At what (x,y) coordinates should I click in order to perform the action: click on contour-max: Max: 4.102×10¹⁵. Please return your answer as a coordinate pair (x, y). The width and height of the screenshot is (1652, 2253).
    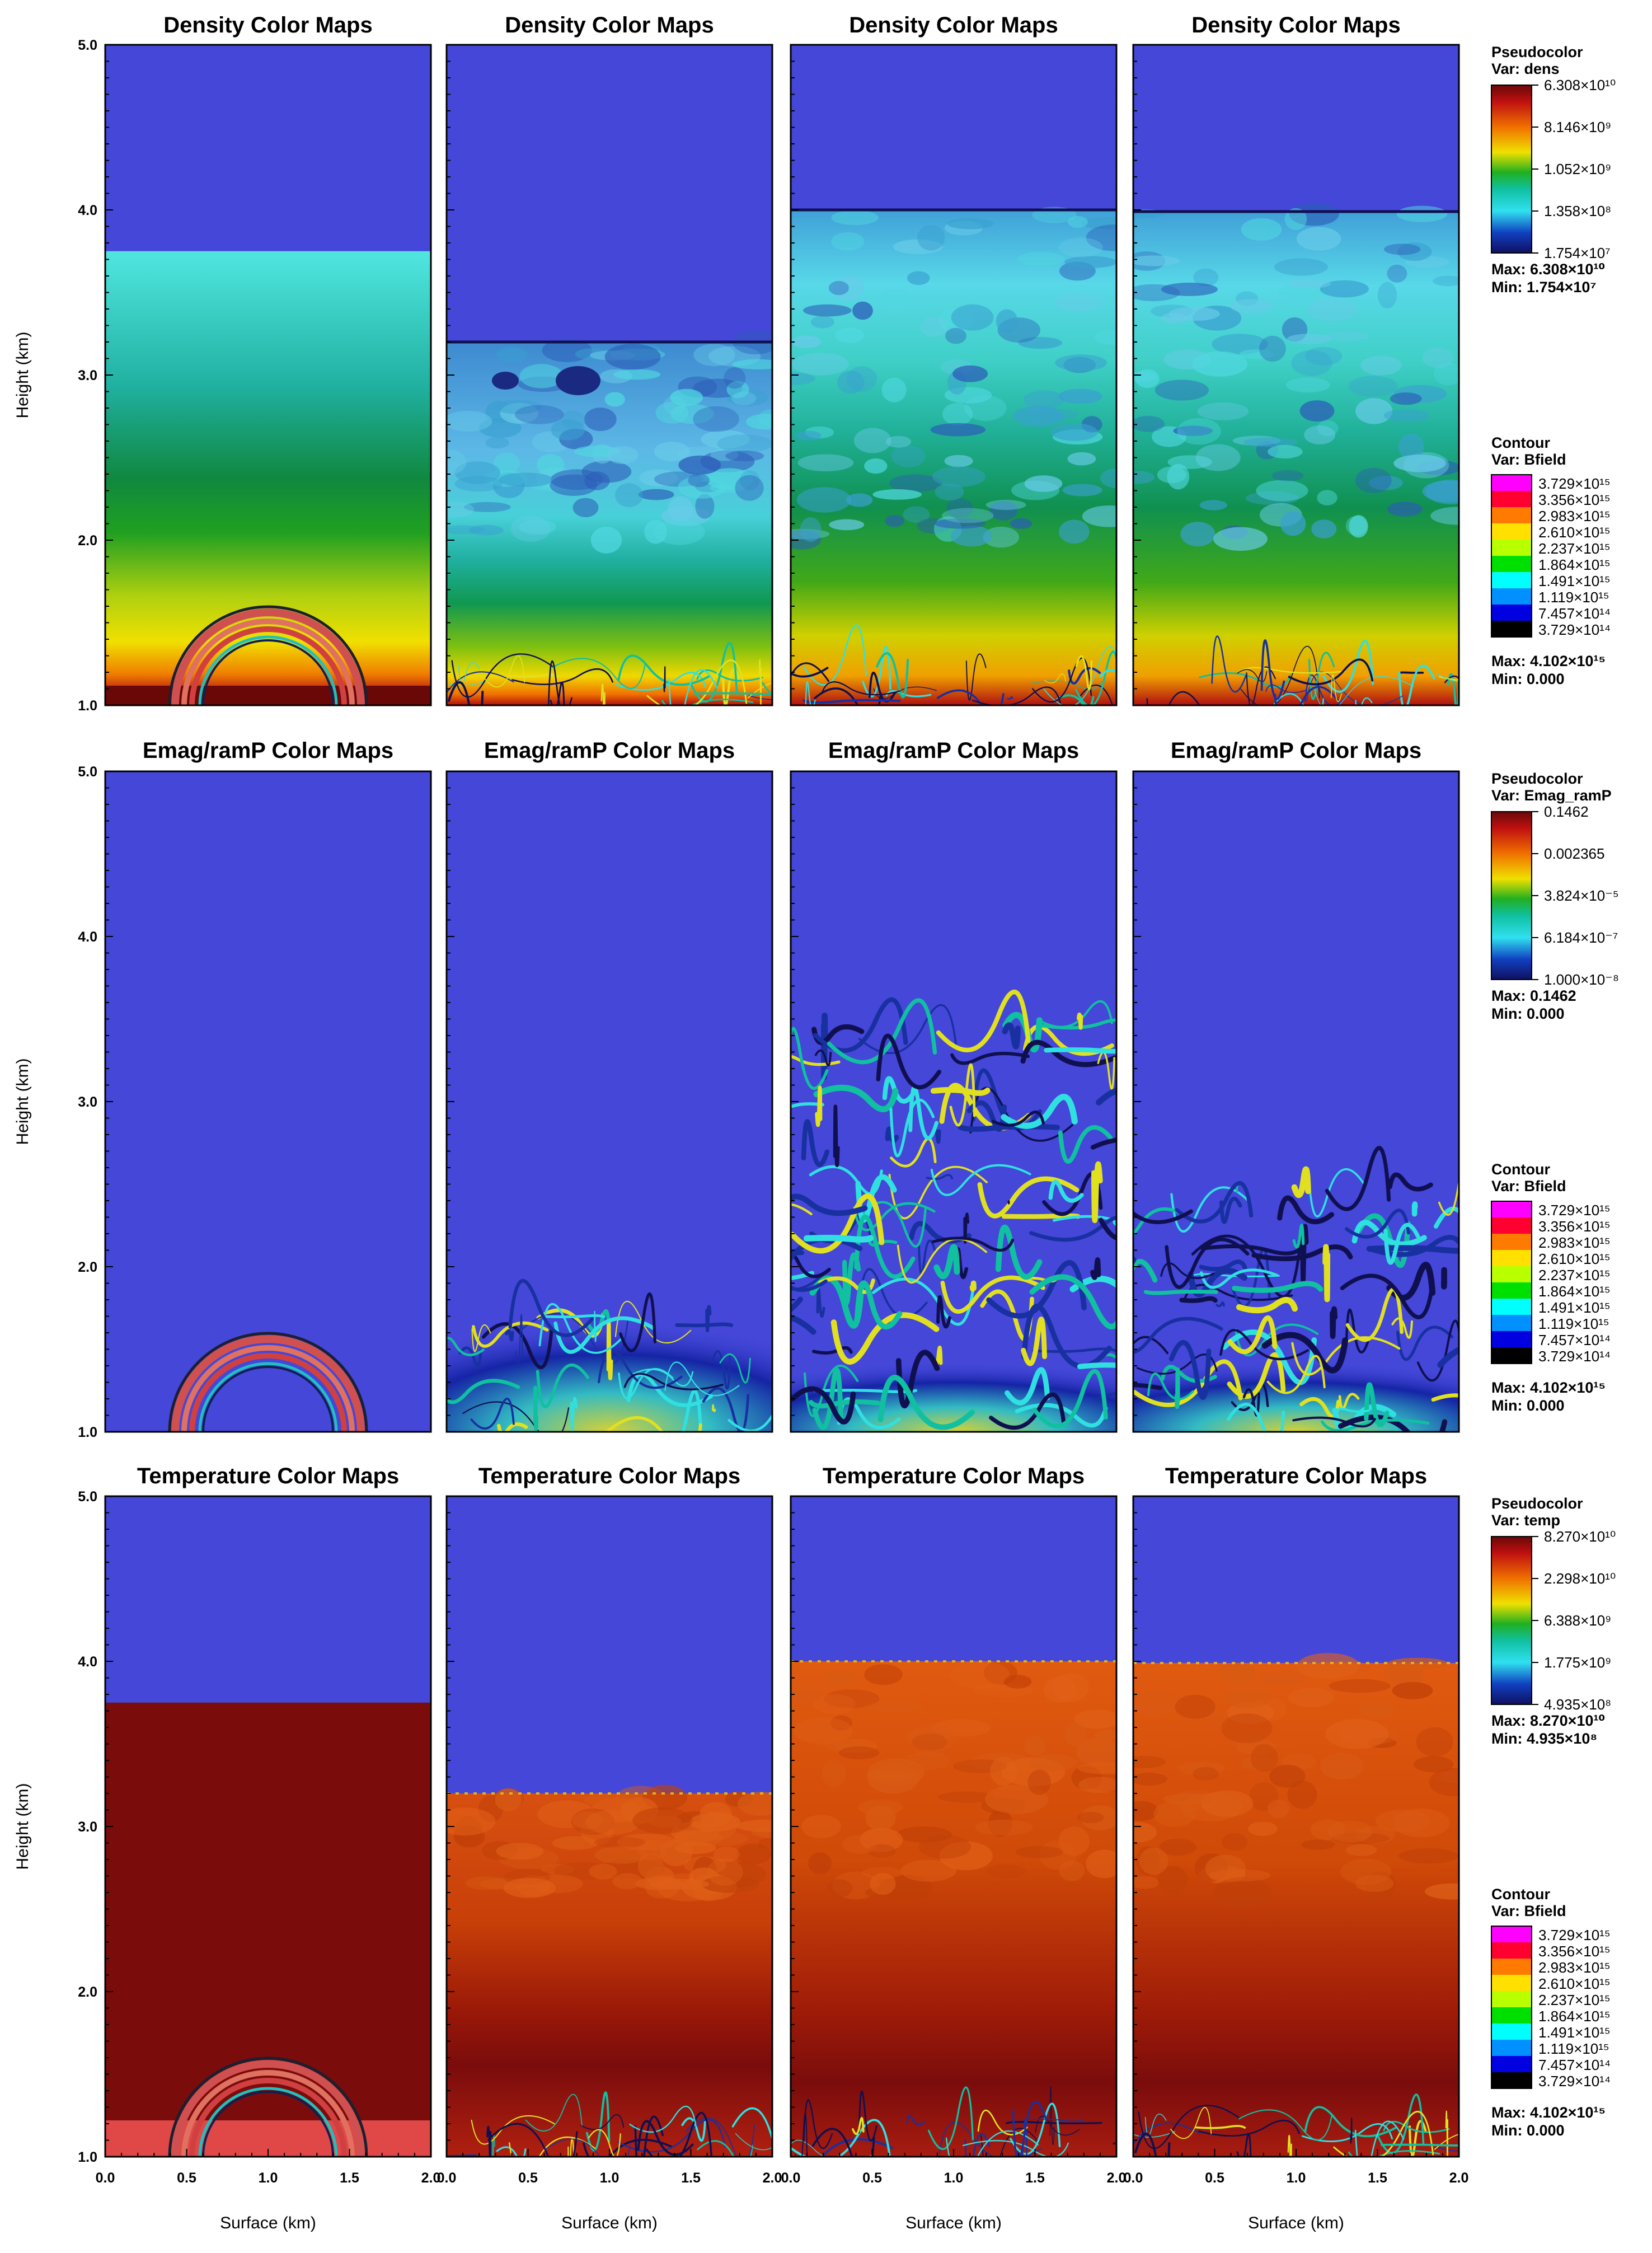
    Looking at the image, I should click on (1548, 1387).